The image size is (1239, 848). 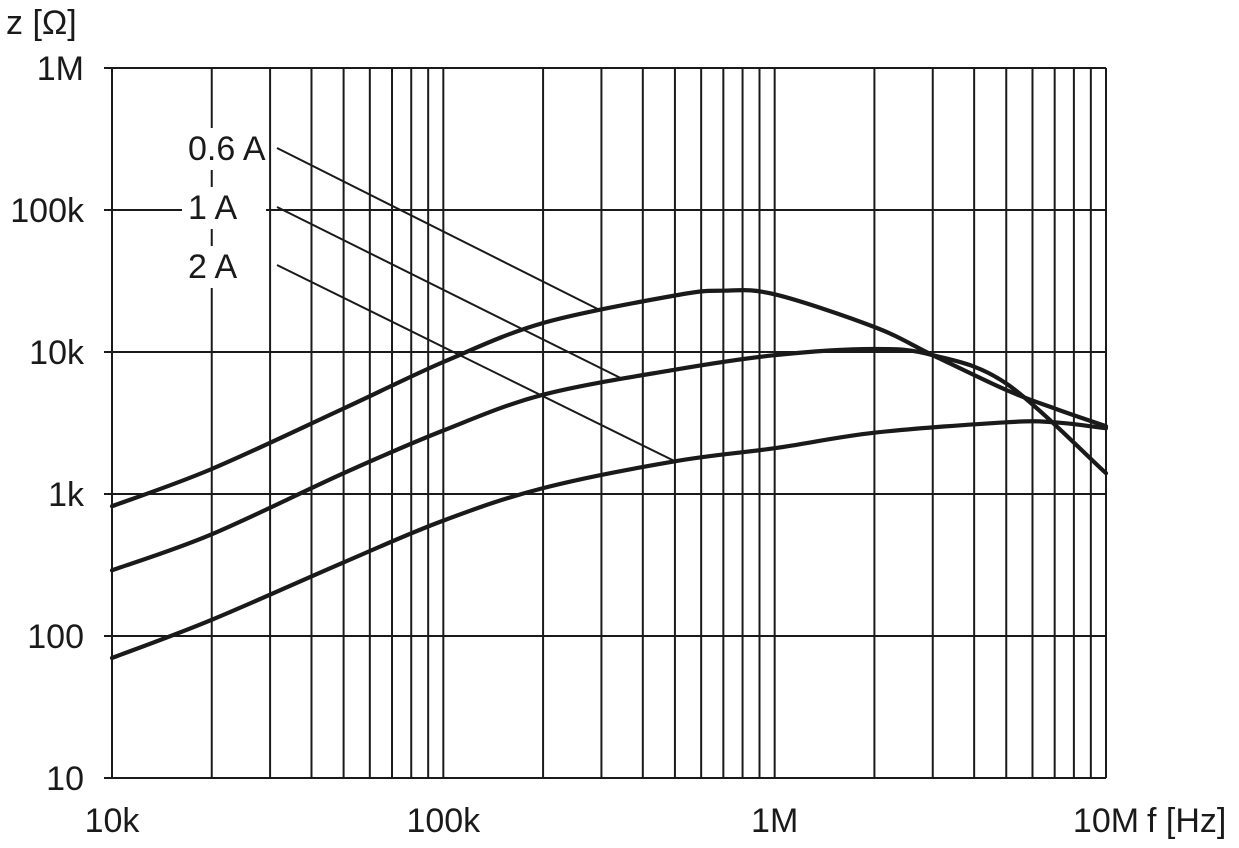 What do you see at coordinates (1106, 821) in the screenshot?
I see `x-tick-label: 10M` at bounding box center [1106, 821].